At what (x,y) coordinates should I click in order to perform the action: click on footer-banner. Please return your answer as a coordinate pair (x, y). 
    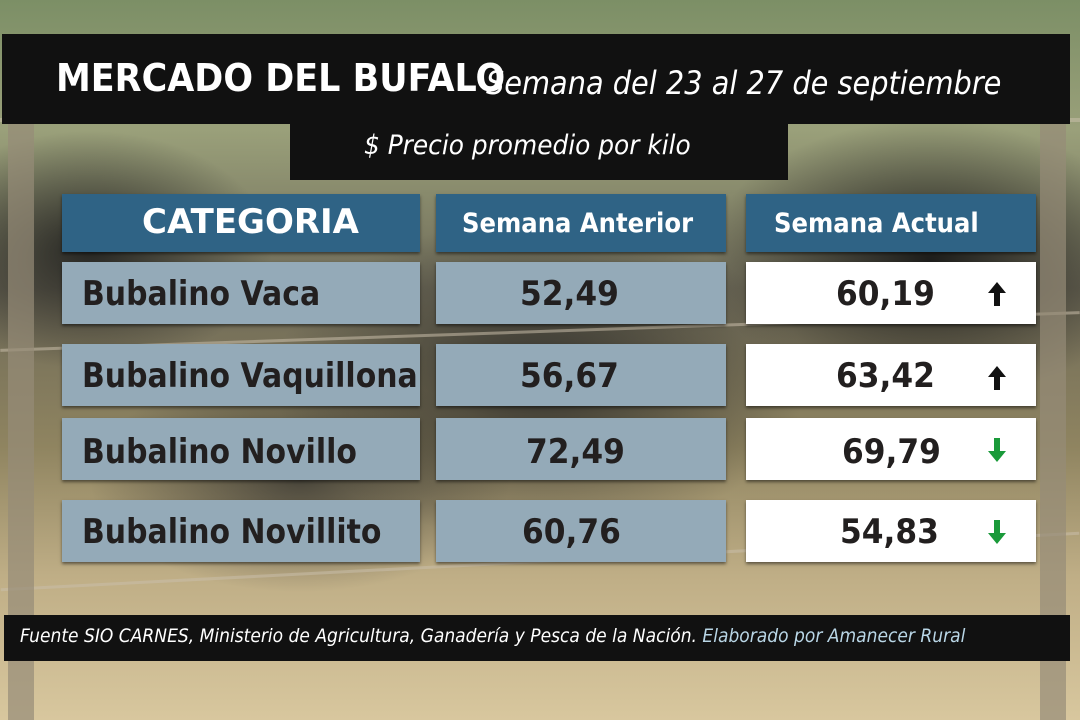
    Looking at the image, I should click on (537, 638).